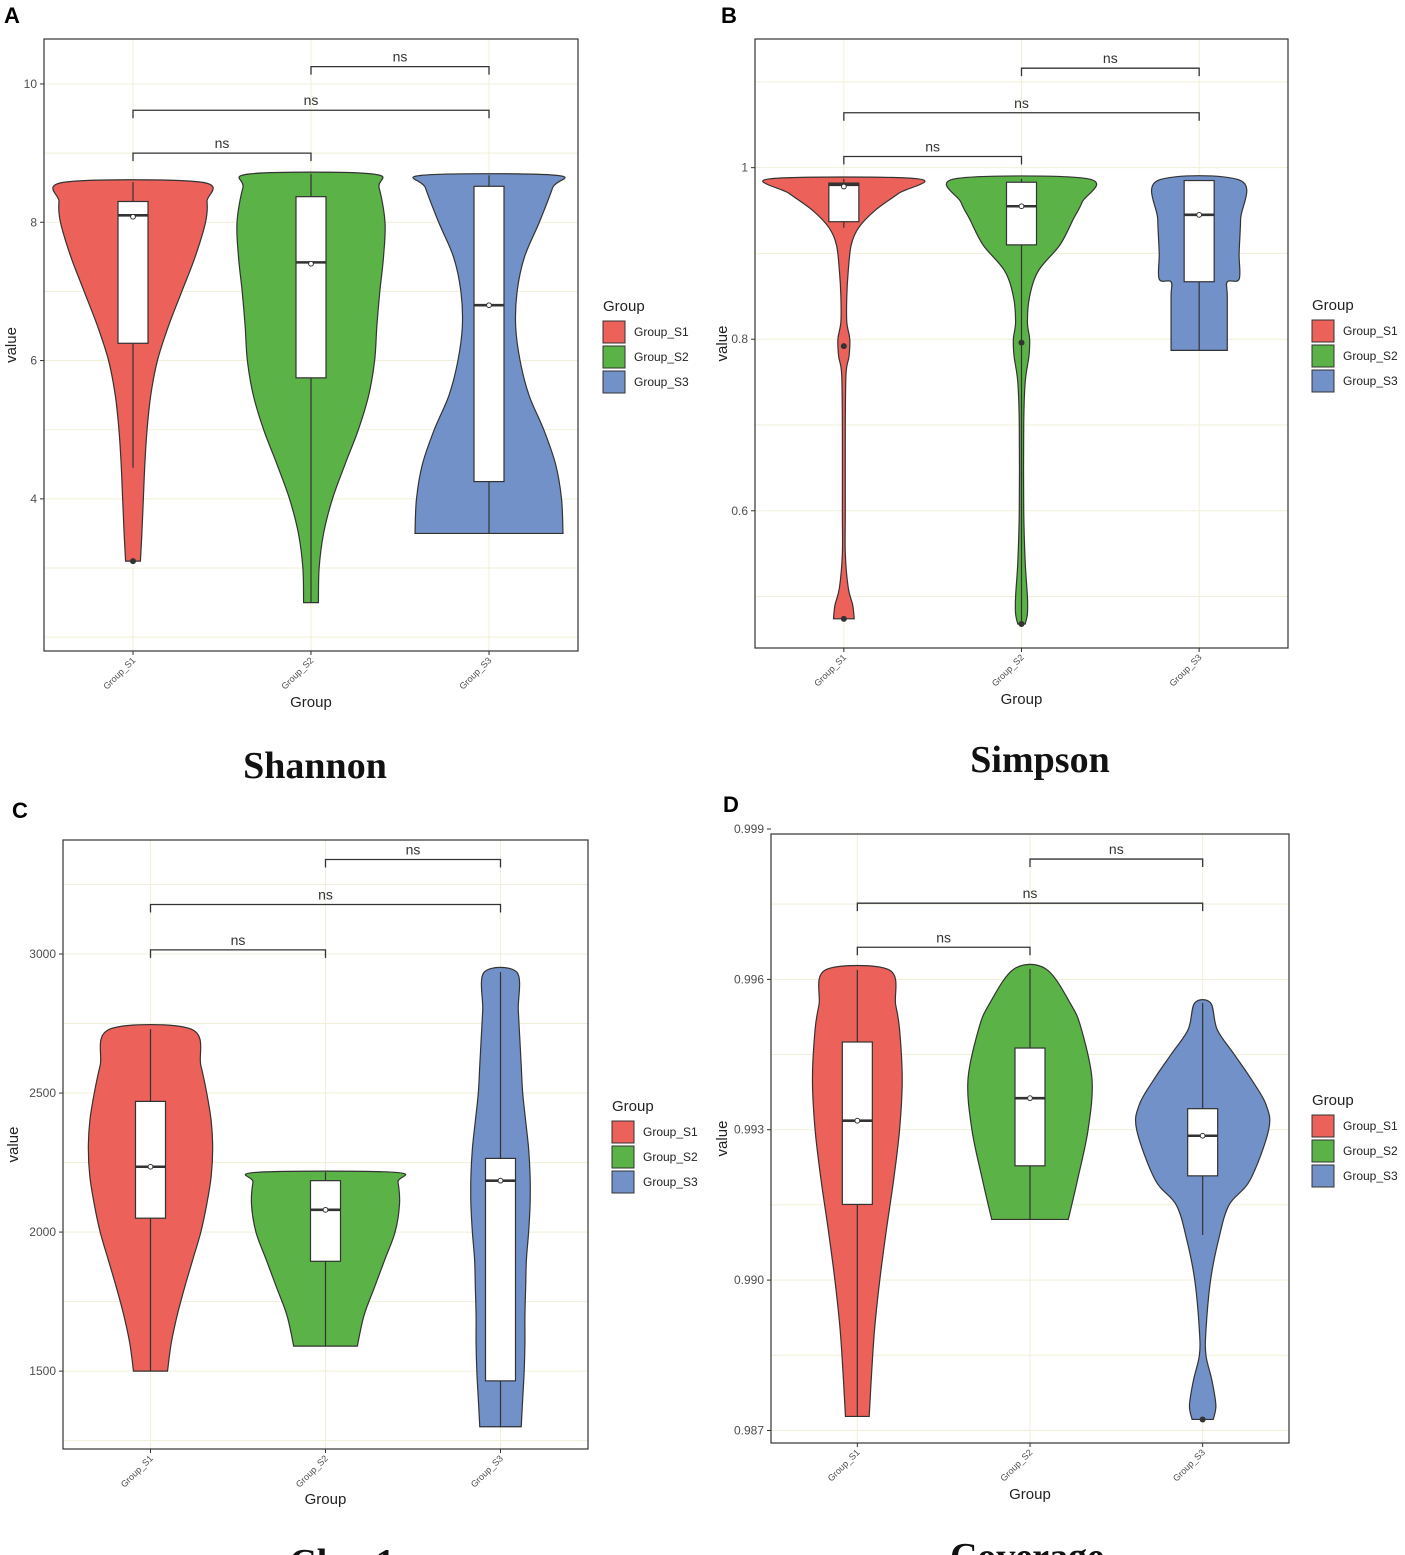 This screenshot has width=1405, height=1555. What do you see at coordinates (739, 339) in the screenshot?
I see `y-tick-label: 0.8` at bounding box center [739, 339].